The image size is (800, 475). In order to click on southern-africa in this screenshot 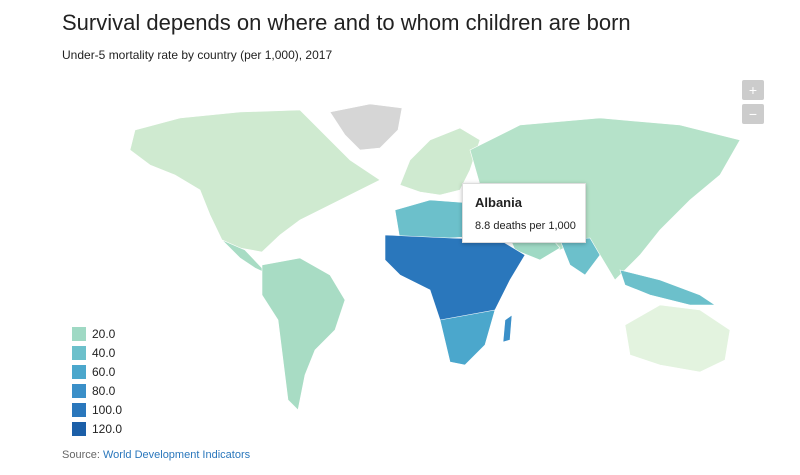, I will do `click(467, 337)`.